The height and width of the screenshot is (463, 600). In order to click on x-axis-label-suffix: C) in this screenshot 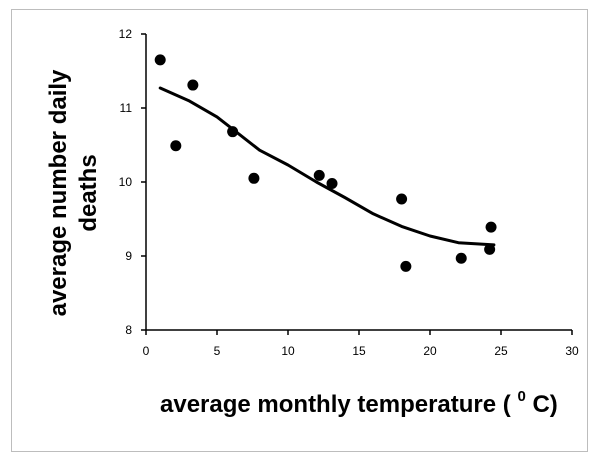, I will do `click(544, 404)`.